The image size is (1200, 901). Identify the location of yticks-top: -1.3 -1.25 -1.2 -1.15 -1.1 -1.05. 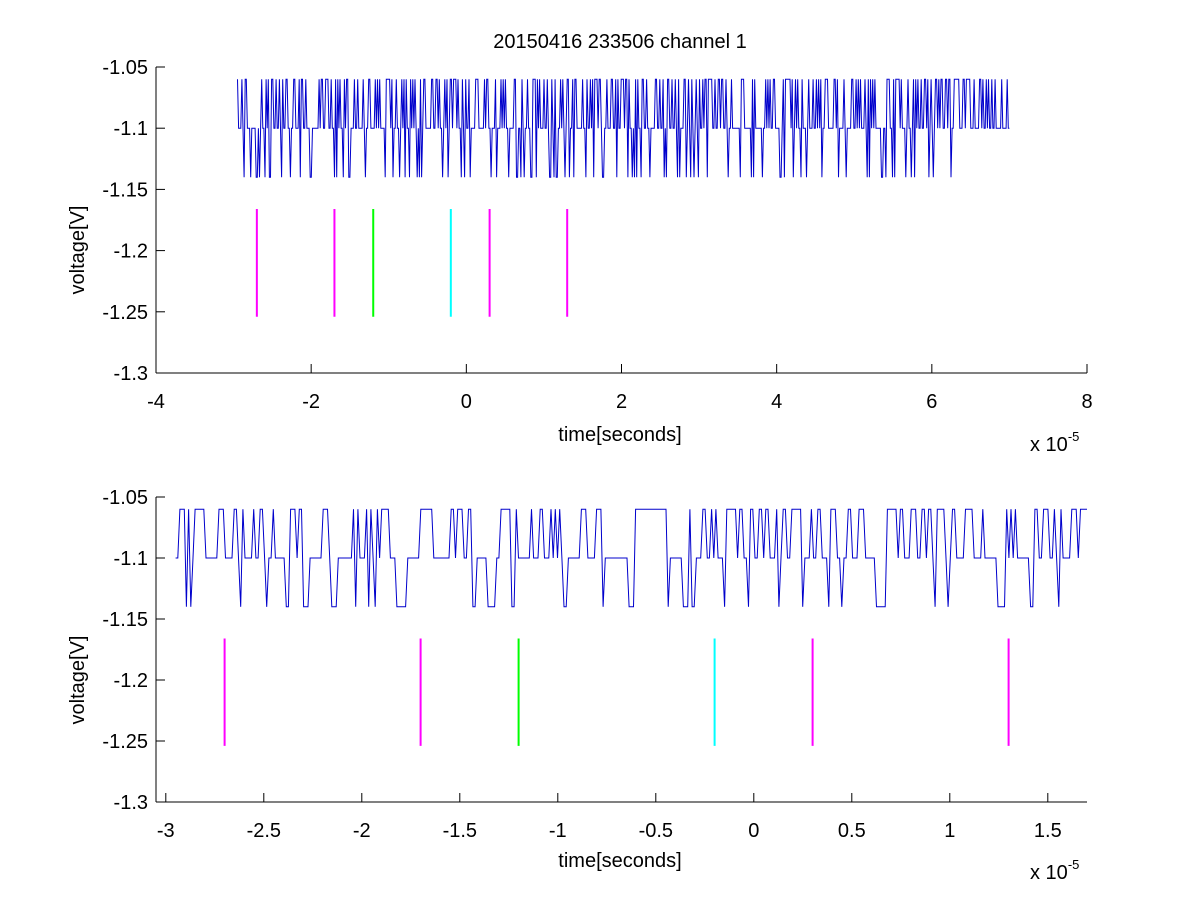
(133, 221).